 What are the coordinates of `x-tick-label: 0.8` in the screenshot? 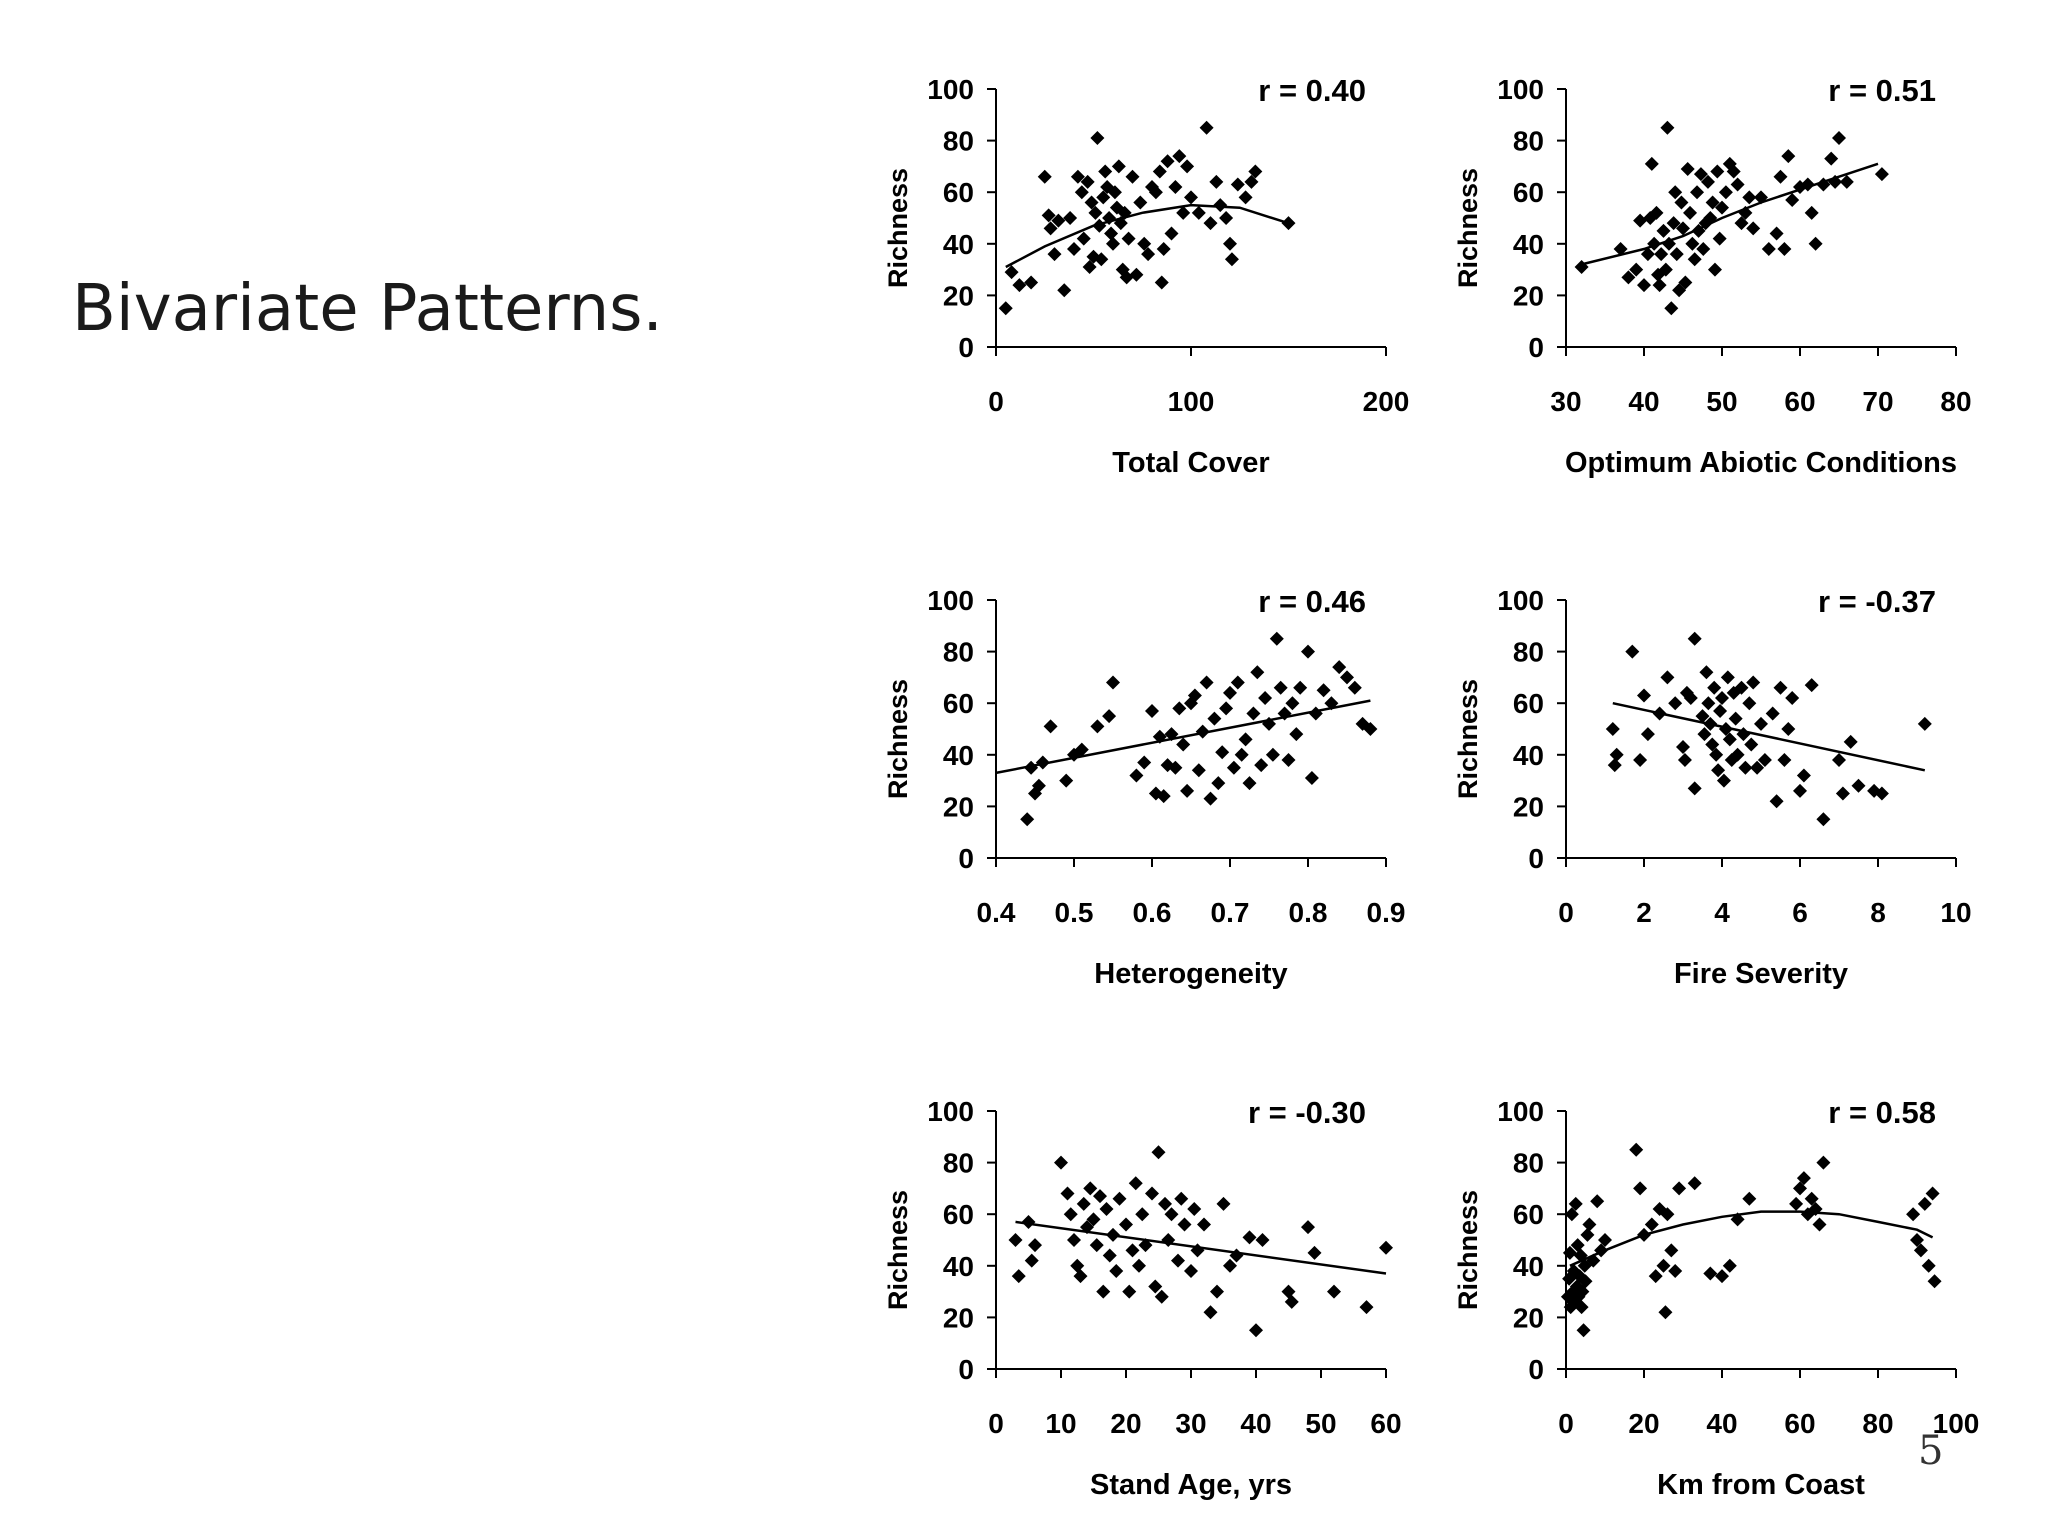 It's located at (1308, 912).